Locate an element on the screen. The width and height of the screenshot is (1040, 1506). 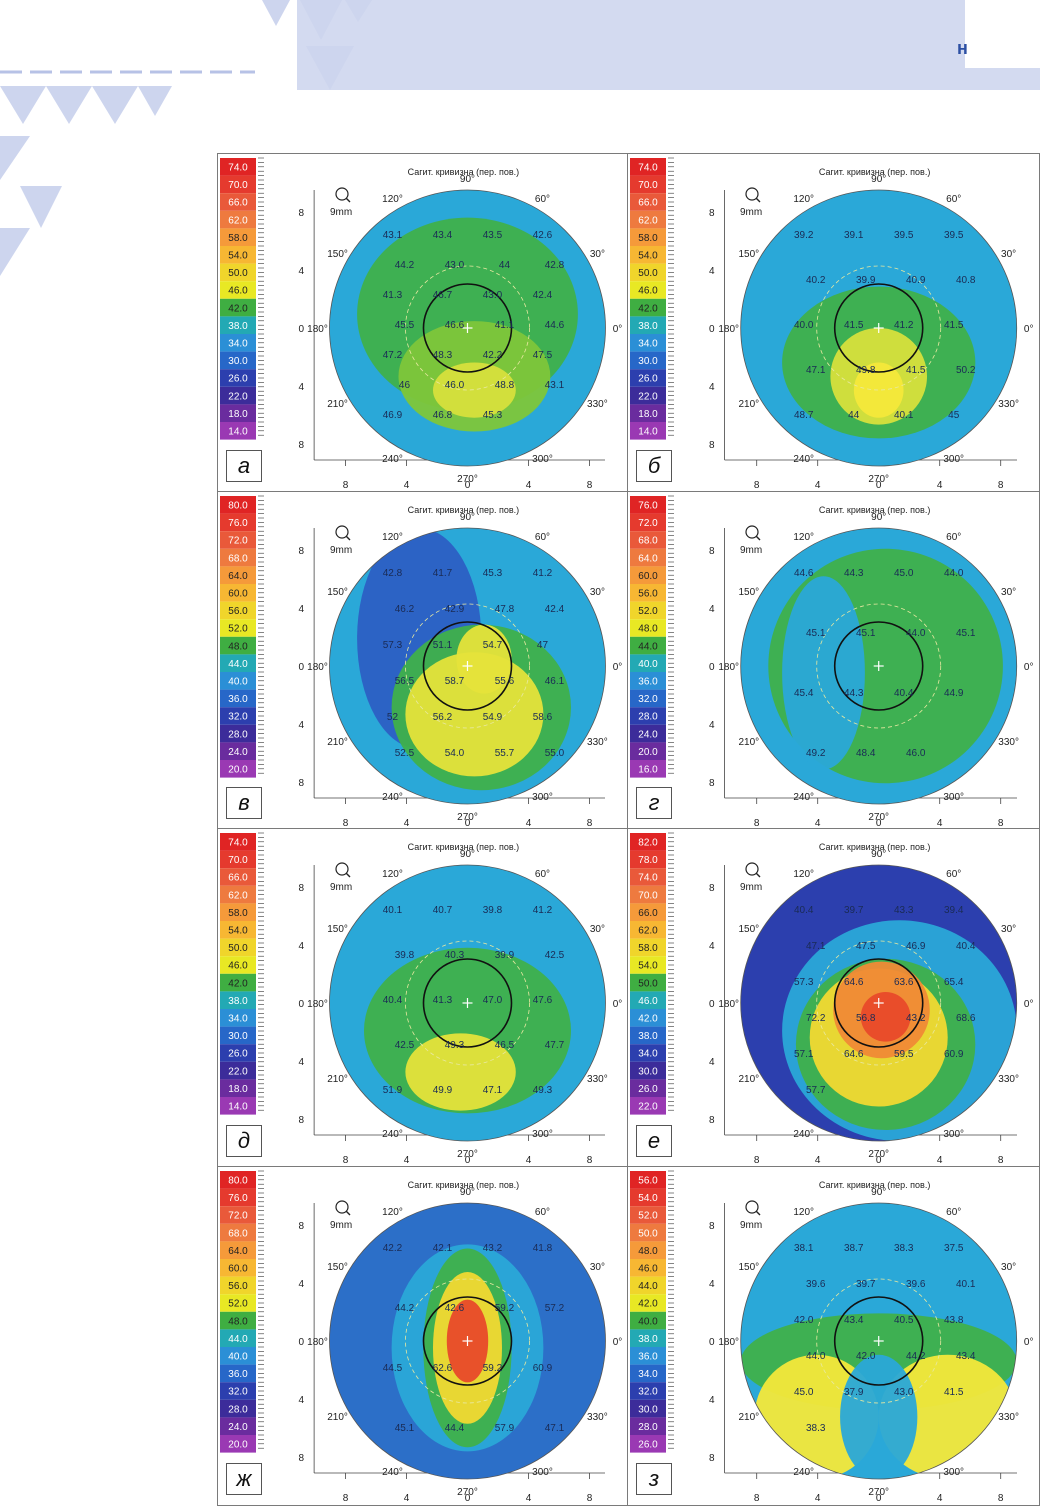
angle-label: 270° is located at coordinates (878, 1154).